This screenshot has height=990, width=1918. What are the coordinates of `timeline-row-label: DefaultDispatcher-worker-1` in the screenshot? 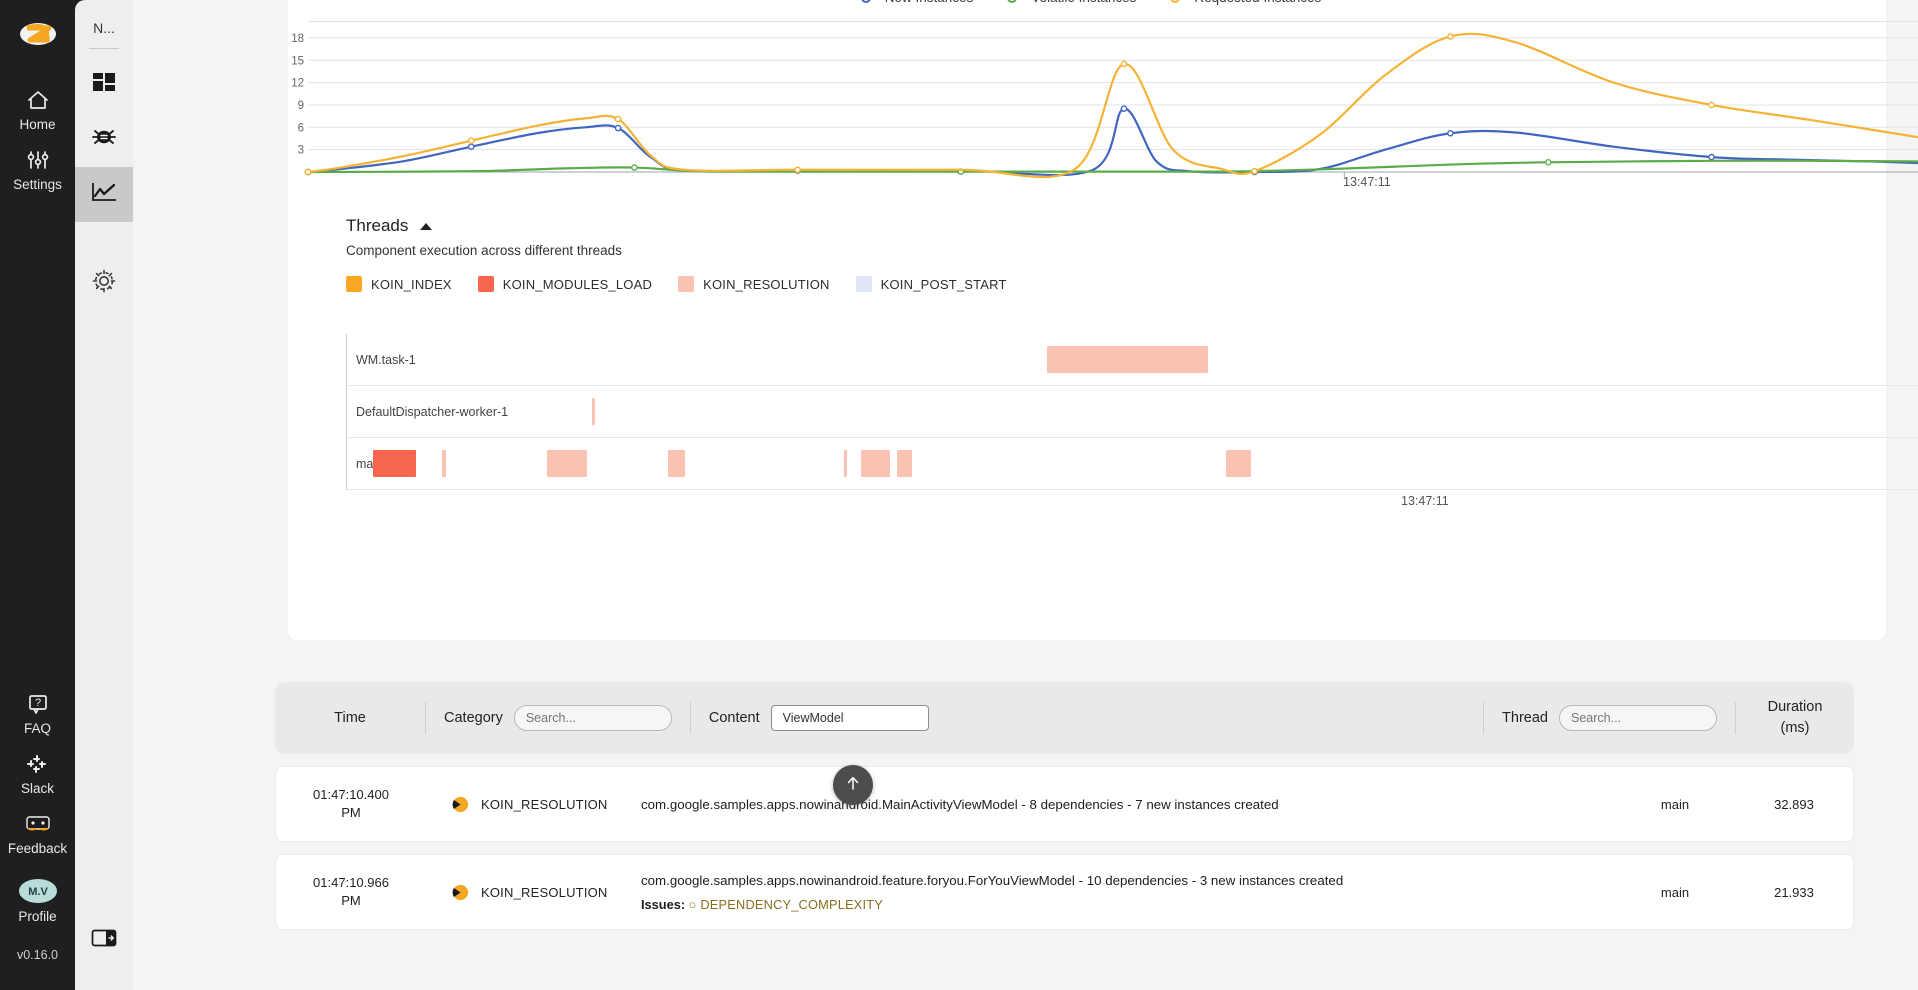 It's located at (432, 411).